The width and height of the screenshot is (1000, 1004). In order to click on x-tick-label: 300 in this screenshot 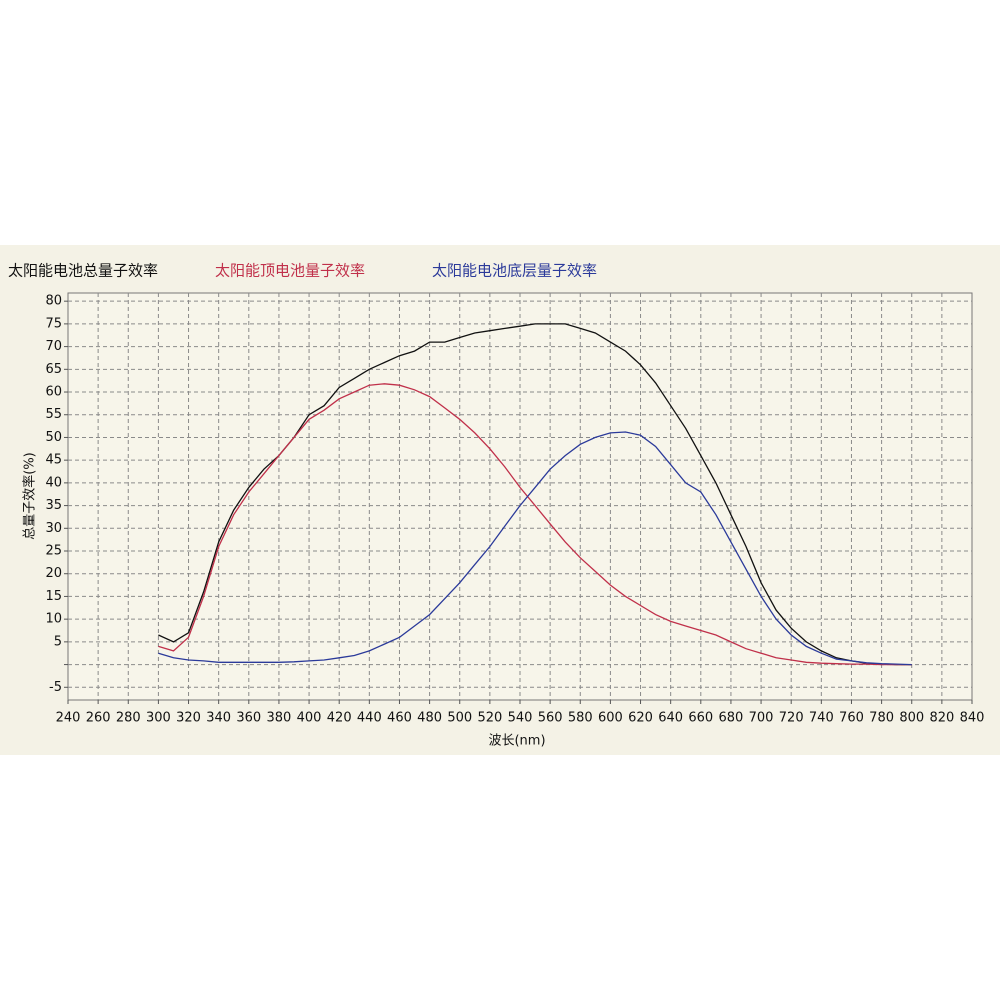, I will do `click(158, 718)`.